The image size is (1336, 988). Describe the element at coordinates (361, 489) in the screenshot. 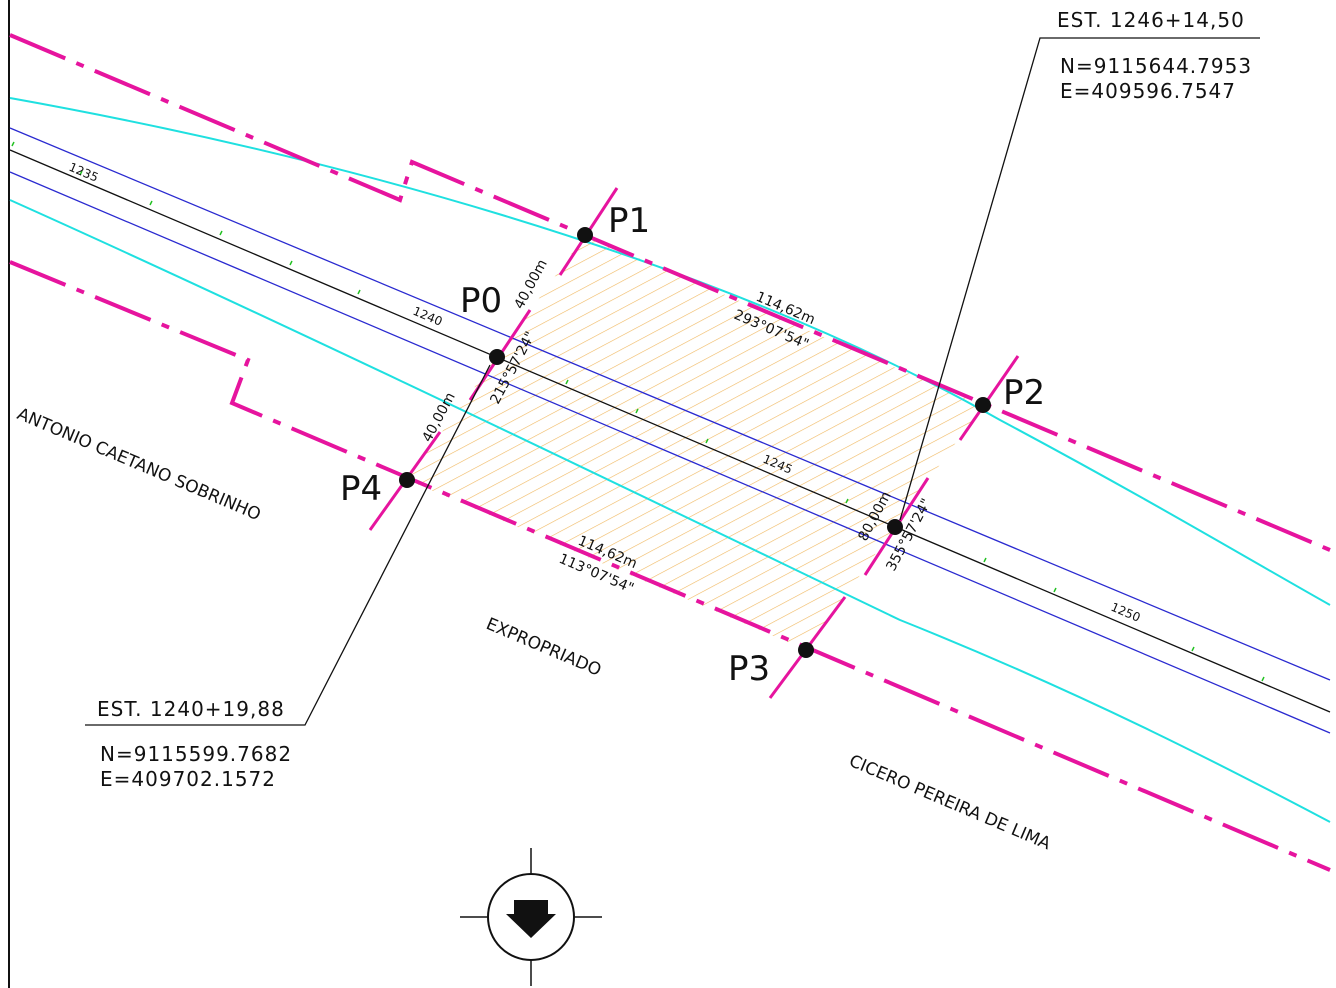

I see `point-label: P4` at that location.